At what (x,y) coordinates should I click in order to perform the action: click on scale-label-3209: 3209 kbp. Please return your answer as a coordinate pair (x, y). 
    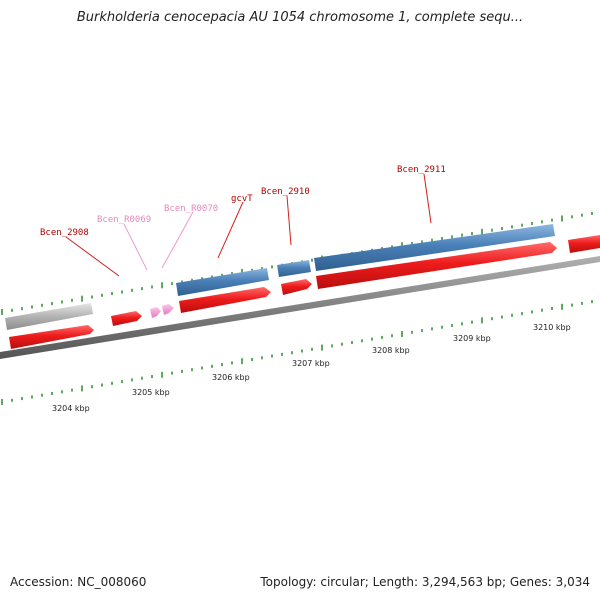
    Looking at the image, I should click on (472, 338).